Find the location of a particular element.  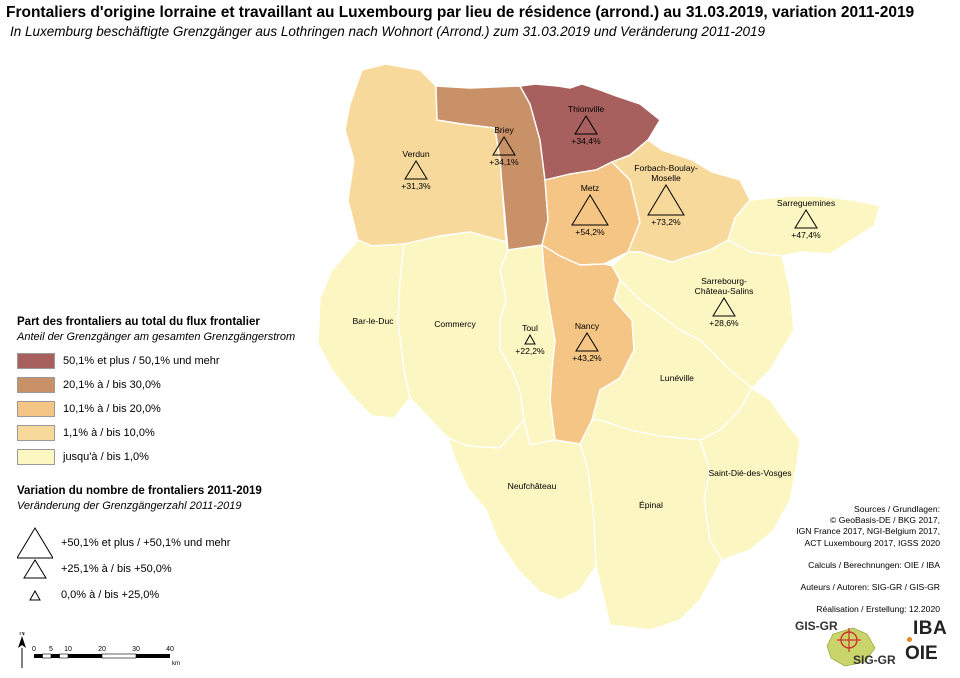

legend-share-label: 10,1% à / bis 20,0% is located at coordinates (112, 409).